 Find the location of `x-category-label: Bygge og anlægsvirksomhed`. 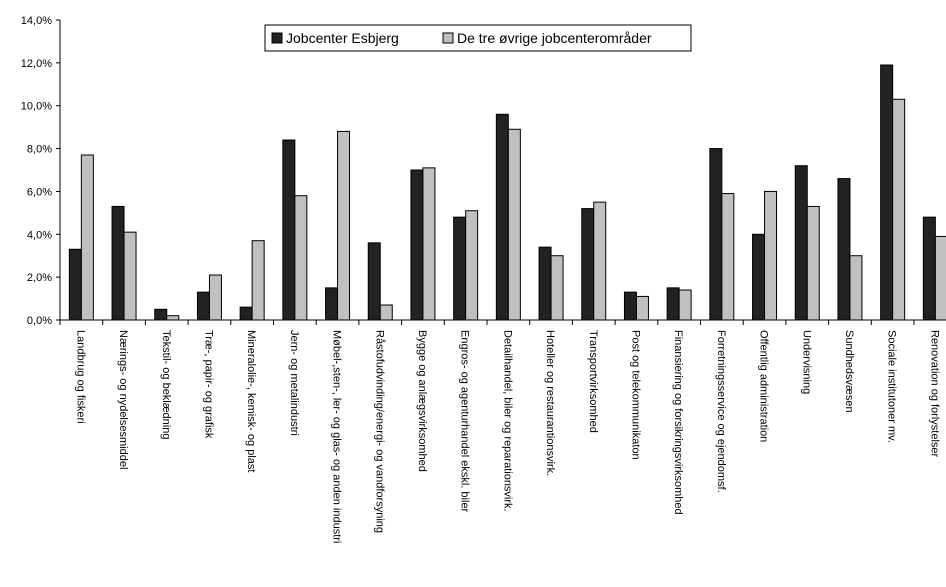

x-category-label: Bygge og anlægsvirksomhed is located at coordinates (422, 401).